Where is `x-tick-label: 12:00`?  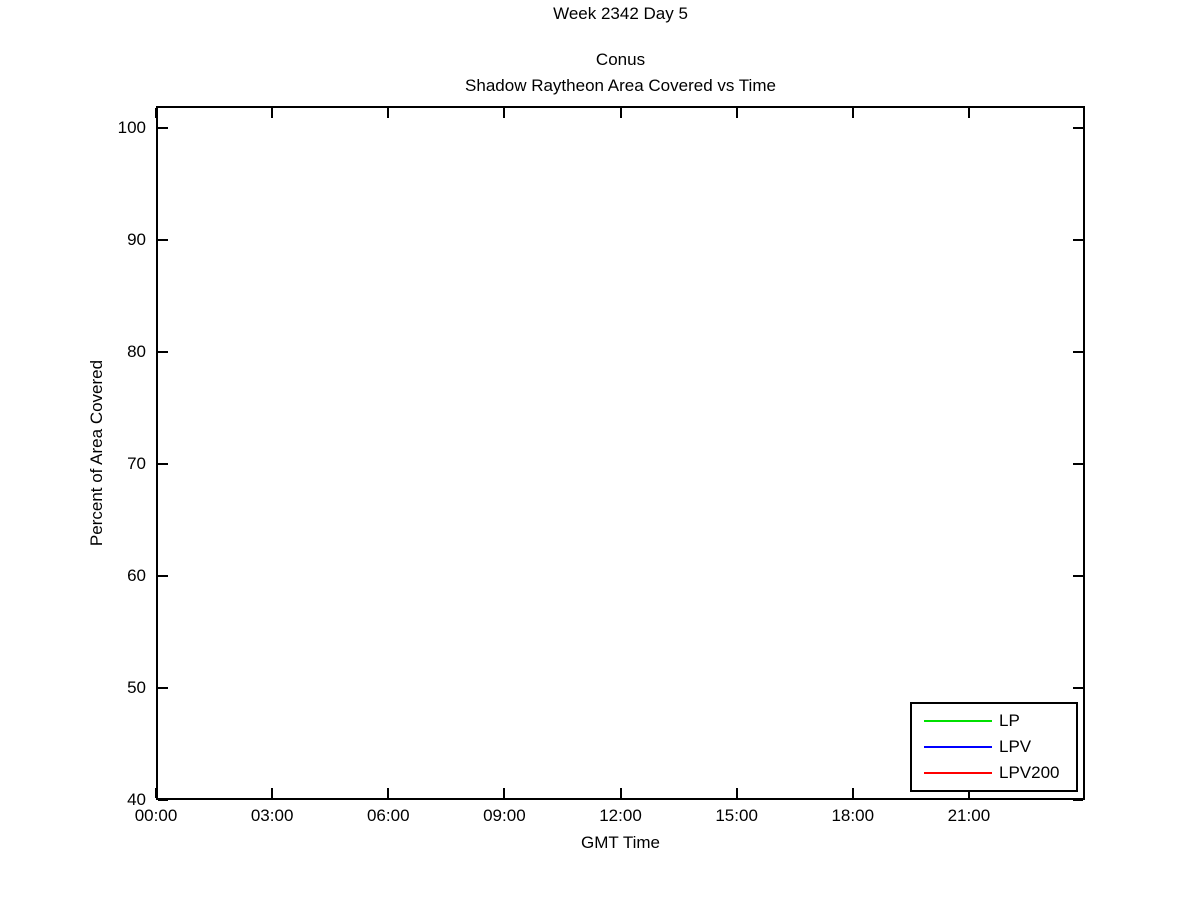 x-tick-label: 12:00 is located at coordinates (620, 815).